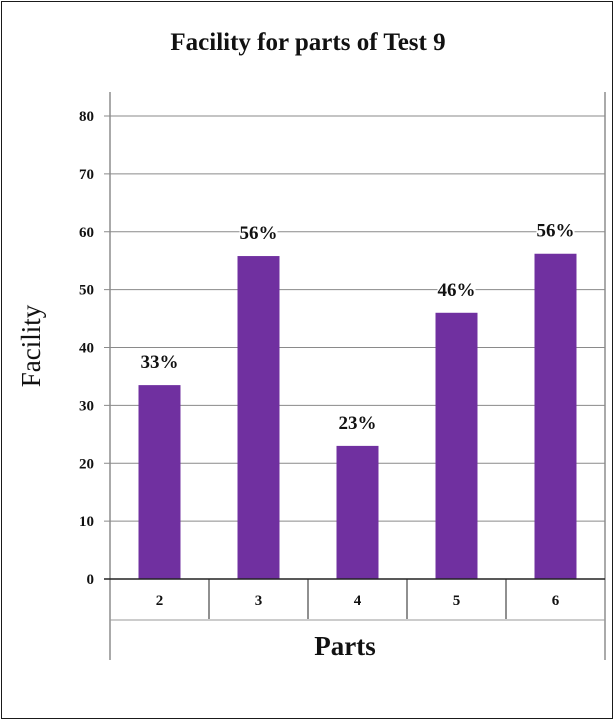  What do you see at coordinates (457, 601) in the screenshot?
I see `x-tick-label: 5` at bounding box center [457, 601].